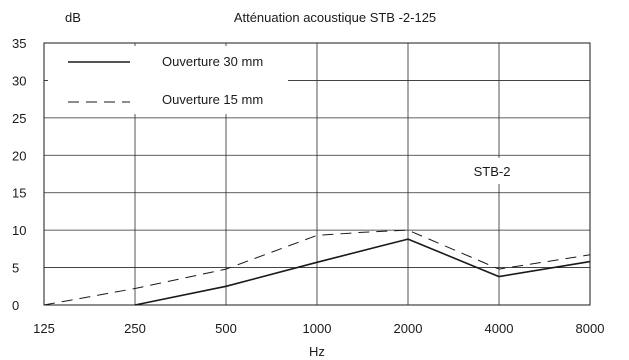  Describe the element at coordinates (15, 268) in the screenshot. I see `y-tick-label: 5` at that location.